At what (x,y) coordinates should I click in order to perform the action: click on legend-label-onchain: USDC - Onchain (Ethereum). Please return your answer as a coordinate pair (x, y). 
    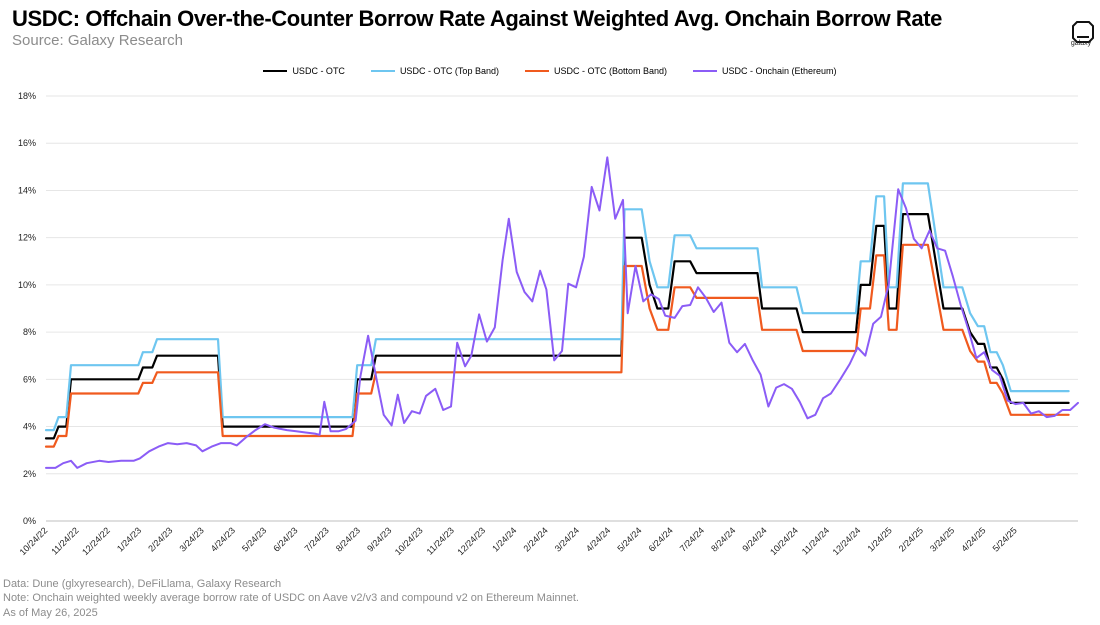
    Looking at the image, I should click on (779, 71).